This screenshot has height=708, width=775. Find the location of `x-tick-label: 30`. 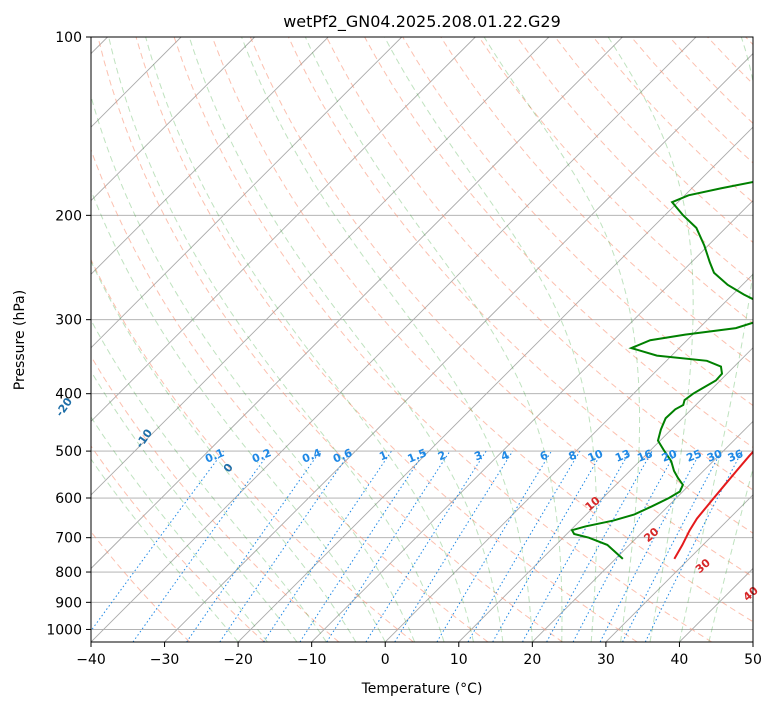

x-tick-label: 30 is located at coordinates (606, 660).